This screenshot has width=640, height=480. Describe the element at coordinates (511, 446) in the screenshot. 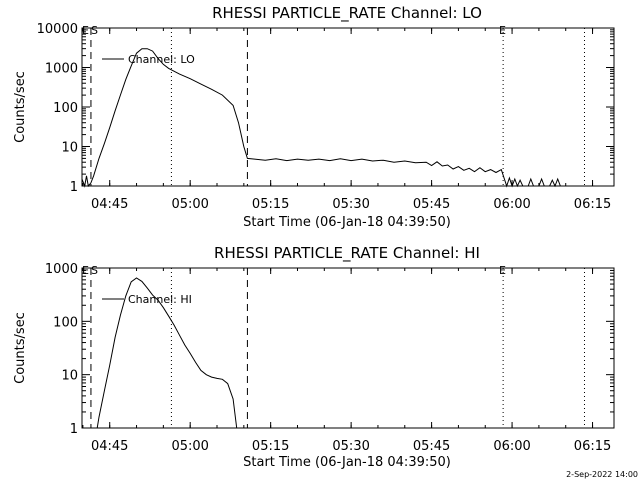

I see `chart-hi-xtick-label: 06:00` at that location.